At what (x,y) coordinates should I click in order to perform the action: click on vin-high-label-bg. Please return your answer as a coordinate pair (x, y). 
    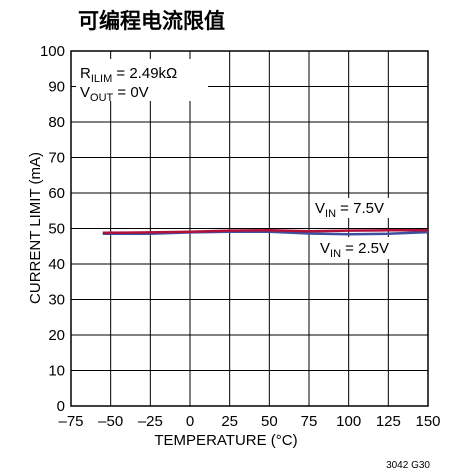
    Looking at the image, I should click on (358, 208).